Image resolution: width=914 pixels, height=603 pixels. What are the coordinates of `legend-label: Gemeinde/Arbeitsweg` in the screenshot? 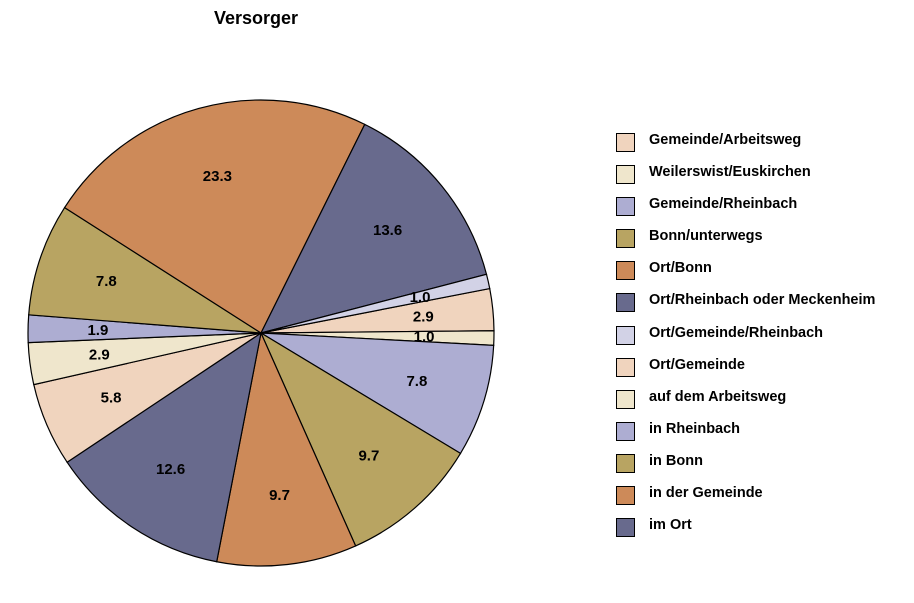 It's located at (725, 140).